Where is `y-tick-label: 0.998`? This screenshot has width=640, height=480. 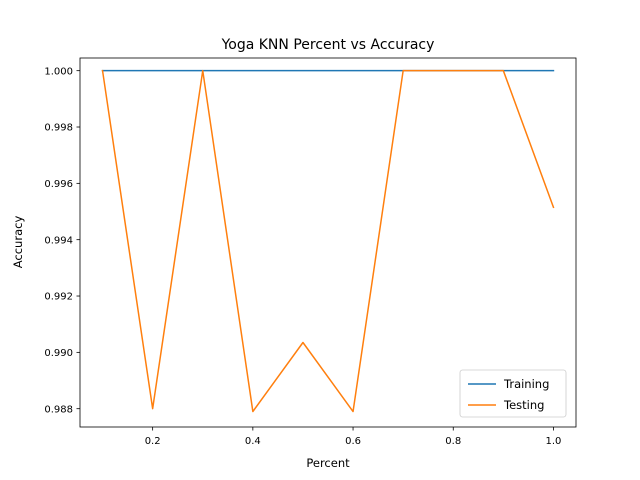 y-tick-label: 0.998 is located at coordinates (58, 128).